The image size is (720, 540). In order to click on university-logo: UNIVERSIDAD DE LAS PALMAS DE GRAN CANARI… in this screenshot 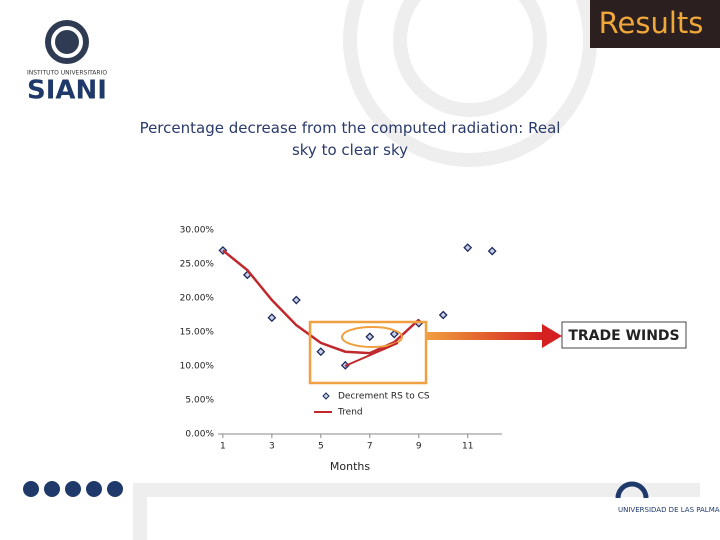, I will do `click(667, 497)`.